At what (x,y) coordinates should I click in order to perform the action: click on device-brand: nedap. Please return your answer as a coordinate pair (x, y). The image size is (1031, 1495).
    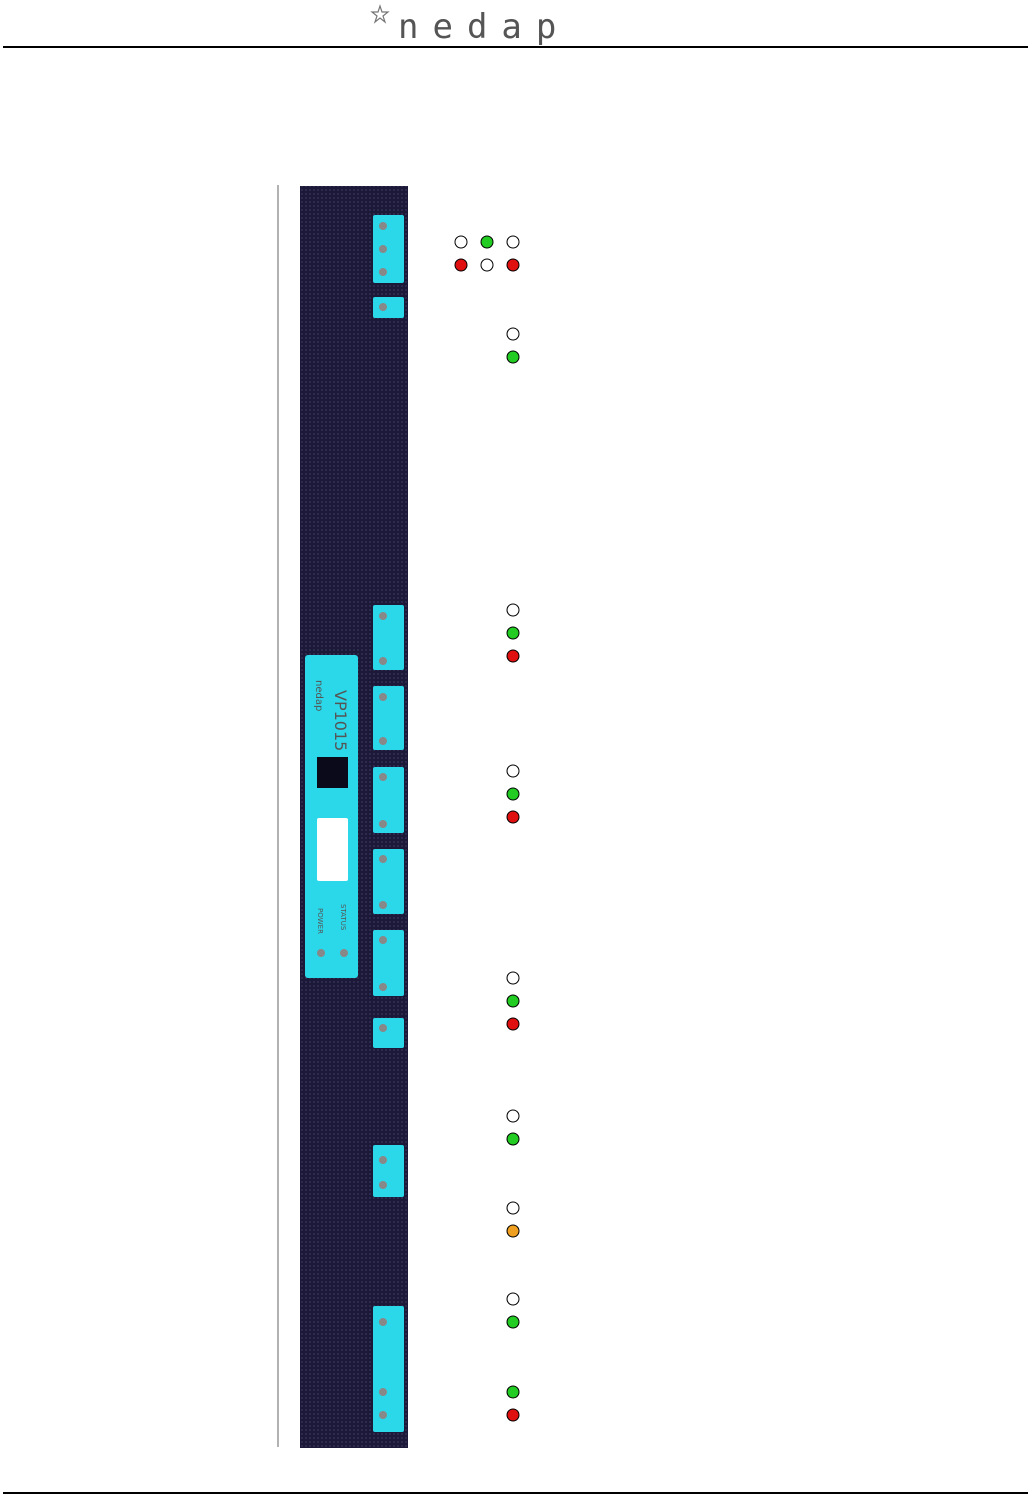
    Looking at the image, I should click on (318, 695).